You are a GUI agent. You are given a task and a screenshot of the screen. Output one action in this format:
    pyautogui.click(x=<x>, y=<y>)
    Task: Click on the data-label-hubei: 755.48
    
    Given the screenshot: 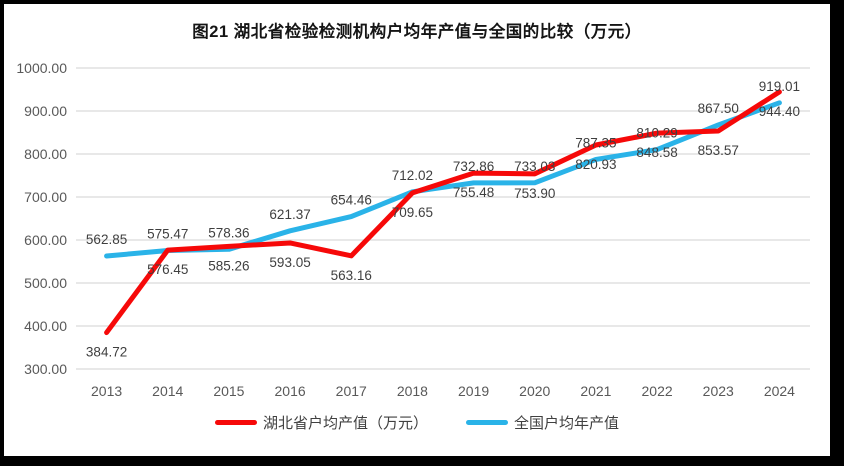 What is the action you would take?
    pyautogui.click(x=473, y=192)
    